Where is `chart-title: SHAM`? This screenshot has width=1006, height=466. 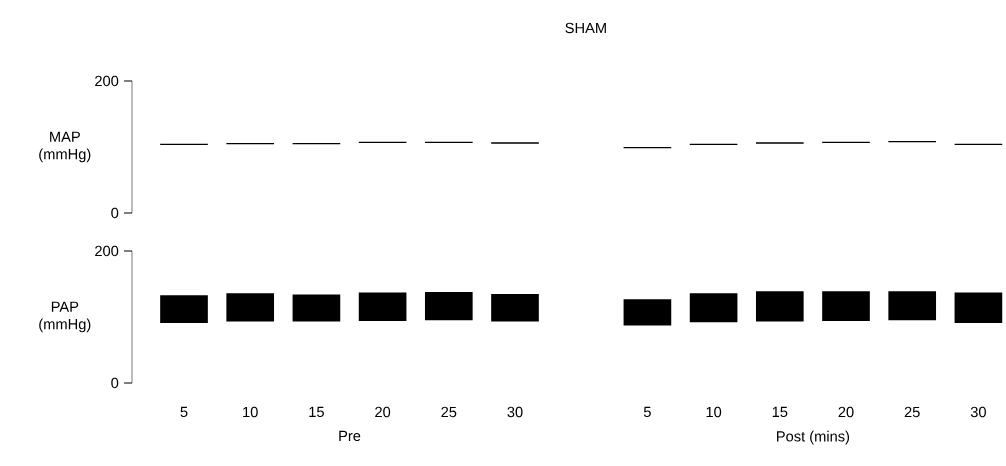
chart-title: SHAM is located at coordinates (585, 28).